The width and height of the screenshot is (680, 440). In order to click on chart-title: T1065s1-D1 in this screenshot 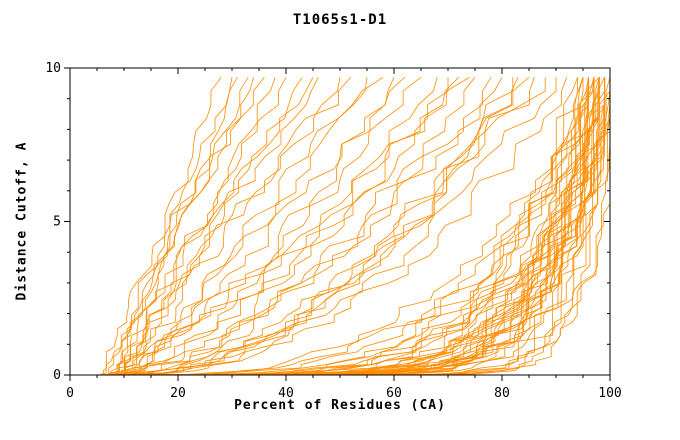, I will do `click(340, 20)`.